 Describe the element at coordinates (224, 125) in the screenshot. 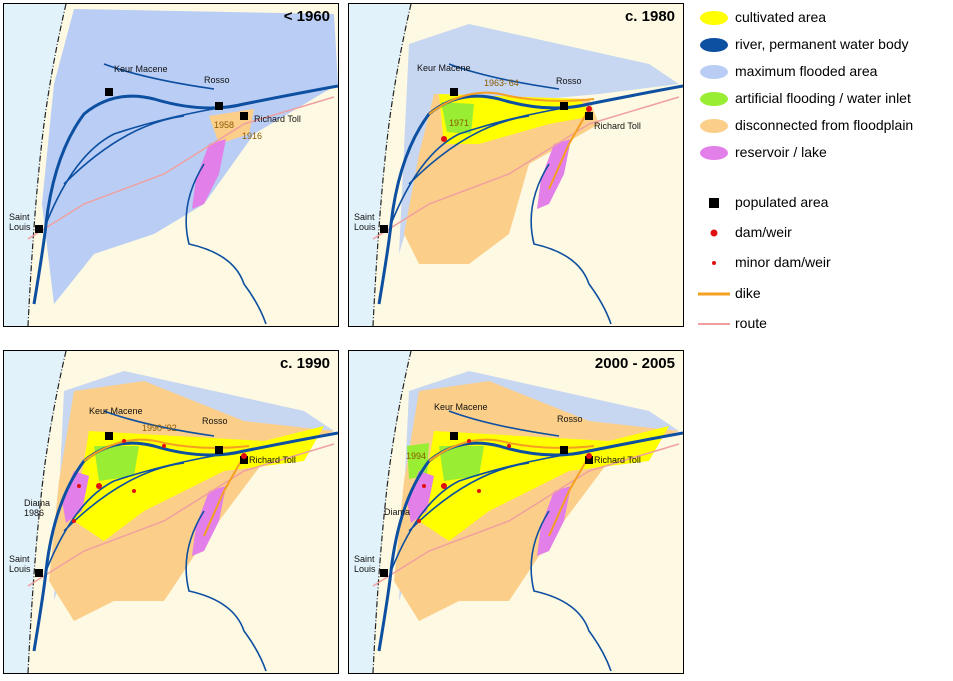

I see `place-label: 1958` at that location.